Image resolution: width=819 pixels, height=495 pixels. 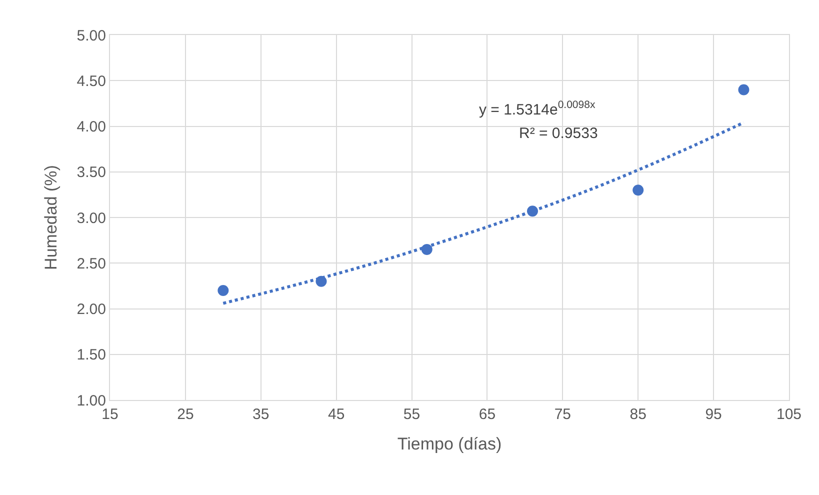 What do you see at coordinates (50, 217) in the screenshot?
I see `y-axis-title: Humedad (%)` at bounding box center [50, 217].